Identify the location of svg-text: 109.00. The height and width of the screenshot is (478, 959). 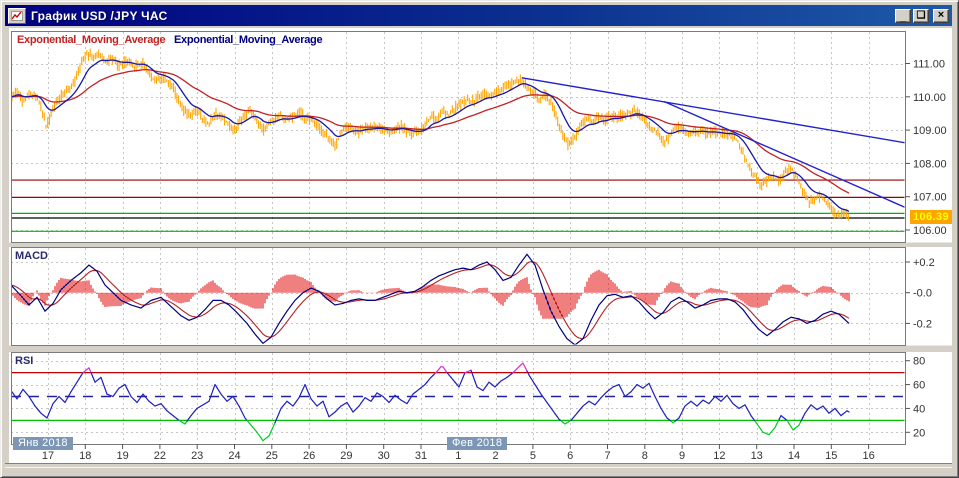
(930, 131).